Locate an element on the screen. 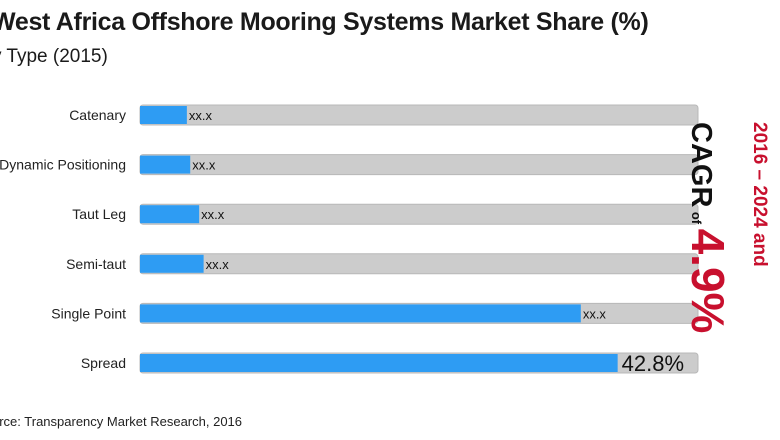 The image size is (780, 440). bar-semi-taut is located at coordinates (172, 263).